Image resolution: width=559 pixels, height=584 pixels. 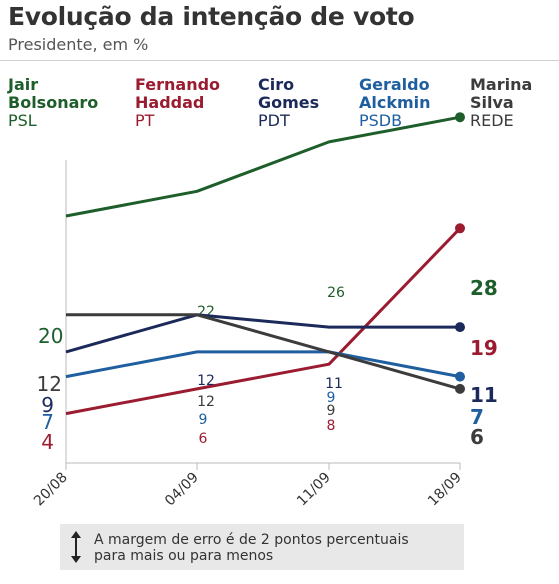 What do you see at coordinates (276, 84) in the screenshot?
I see `legend-name-line1: Ciro` at bounding box center [276, 84].